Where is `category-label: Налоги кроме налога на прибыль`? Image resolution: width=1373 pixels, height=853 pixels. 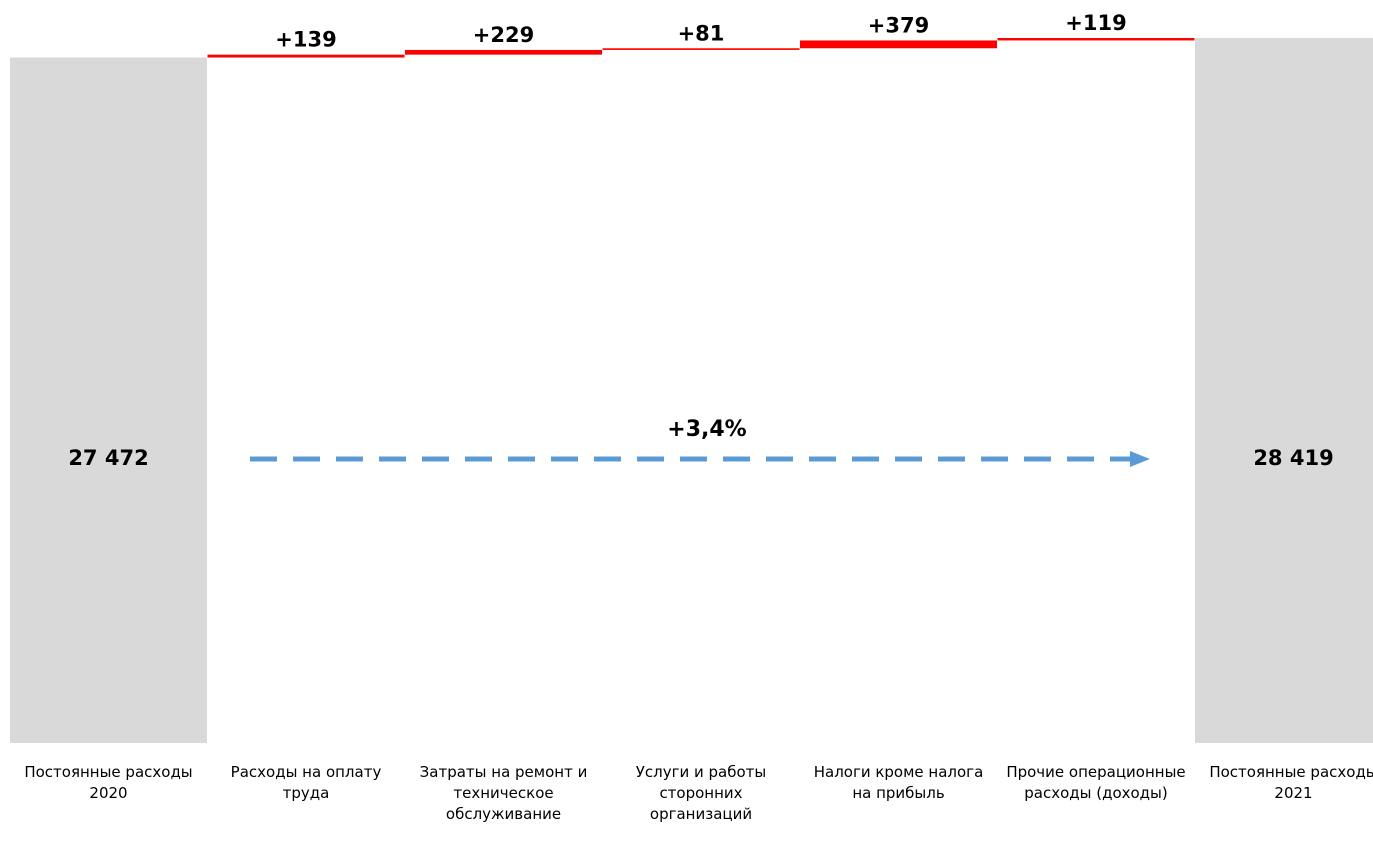
category-label: Налоги кроме налога на прибыль is located at coordinates (898, 782).